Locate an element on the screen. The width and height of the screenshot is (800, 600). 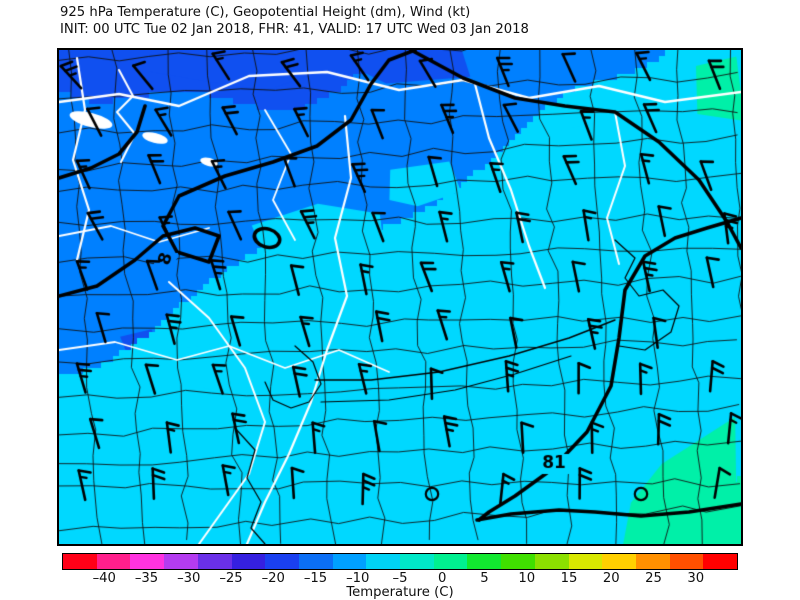
colorbar-tick-15: 15 is located at coordinates (569, 578).